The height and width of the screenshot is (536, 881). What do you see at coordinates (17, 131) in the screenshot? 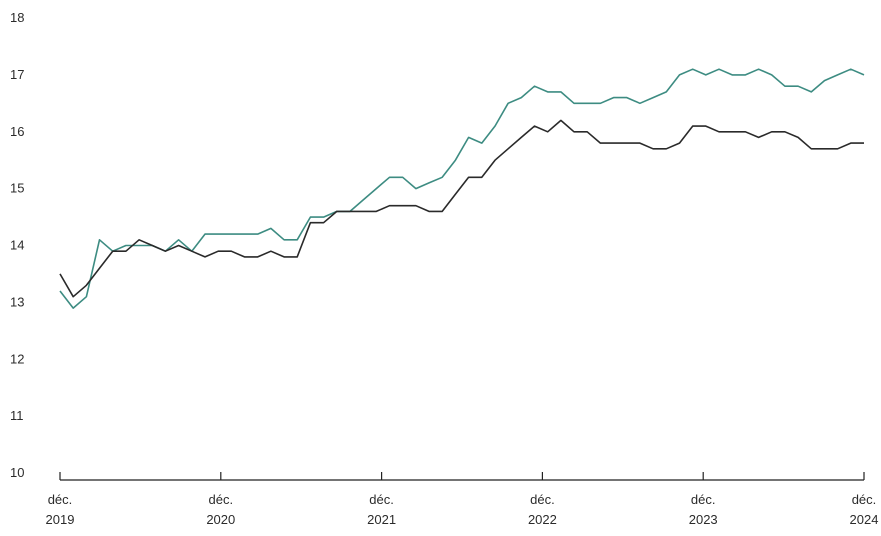
I see `y-tick-label: 16` at bounding box center [17, 131].